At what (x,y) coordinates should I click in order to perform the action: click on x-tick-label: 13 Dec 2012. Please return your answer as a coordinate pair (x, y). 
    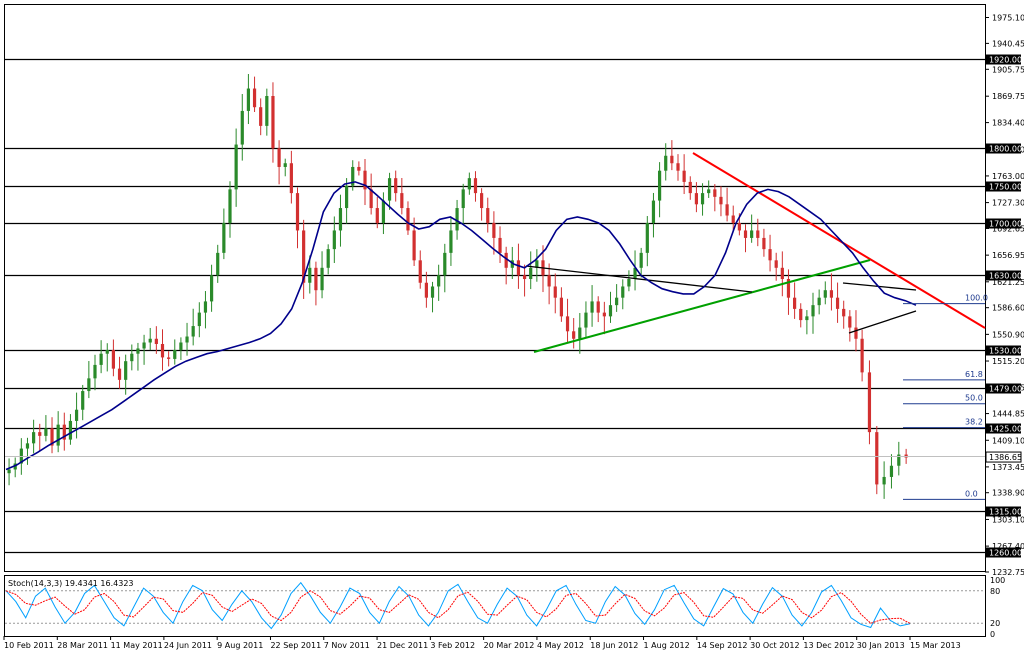
    Looking at the image, I should click on (828, 645).